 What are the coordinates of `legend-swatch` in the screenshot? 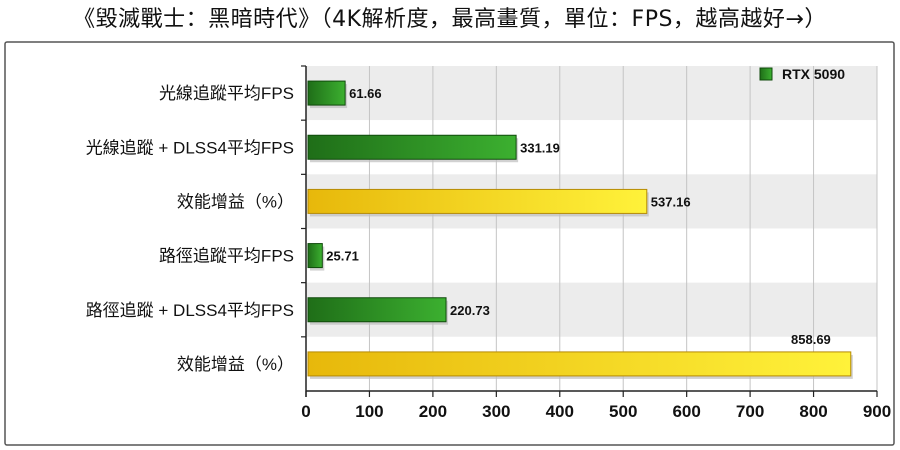 It's located at (766, 74).